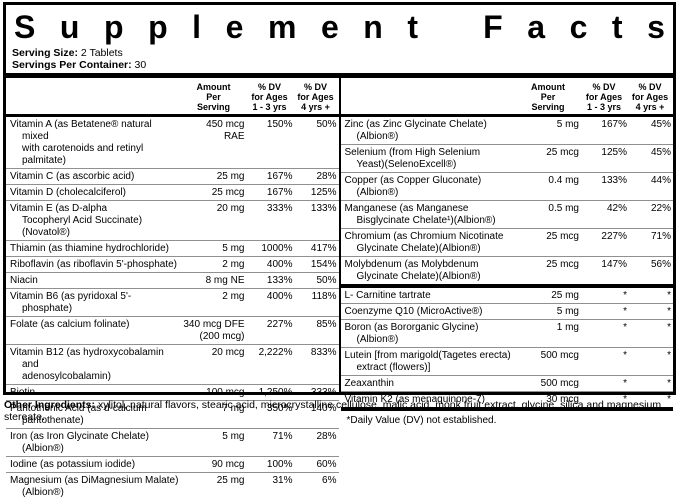 The width and height of the screenshot is (679, 500). Describe the element at coordinates (225, 280) in the screenshot. I see `amount-cell: 8 mg NE` at that location.